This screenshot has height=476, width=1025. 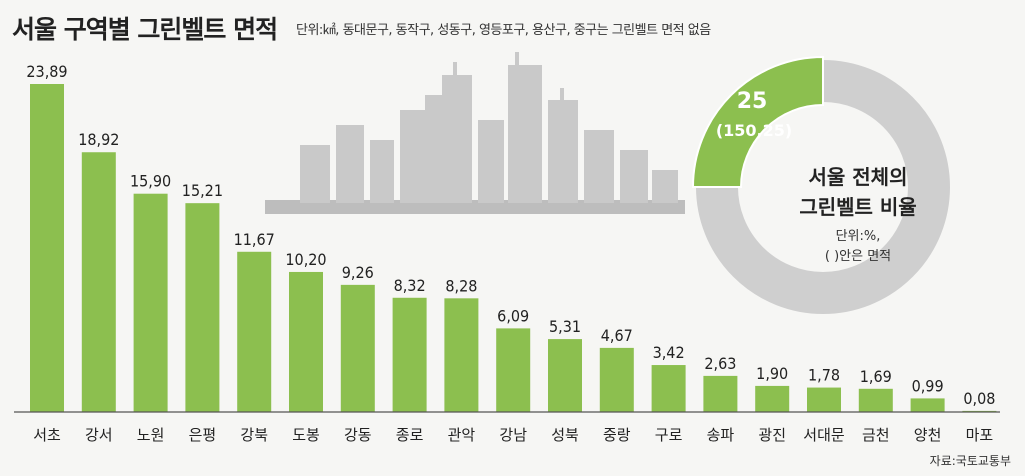 I want to click on bar-성북, so click(x=565, y=375).